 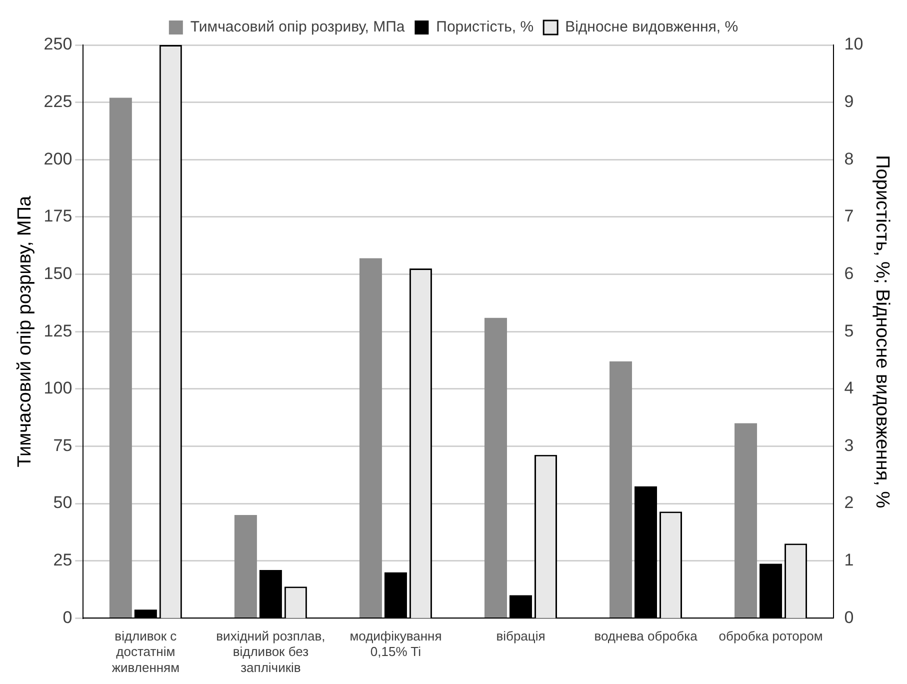 What do you see at coordinates (521, 636) in the screenshot?
I see `x-tick-label: вібрація` at bounding box center [521, 636].